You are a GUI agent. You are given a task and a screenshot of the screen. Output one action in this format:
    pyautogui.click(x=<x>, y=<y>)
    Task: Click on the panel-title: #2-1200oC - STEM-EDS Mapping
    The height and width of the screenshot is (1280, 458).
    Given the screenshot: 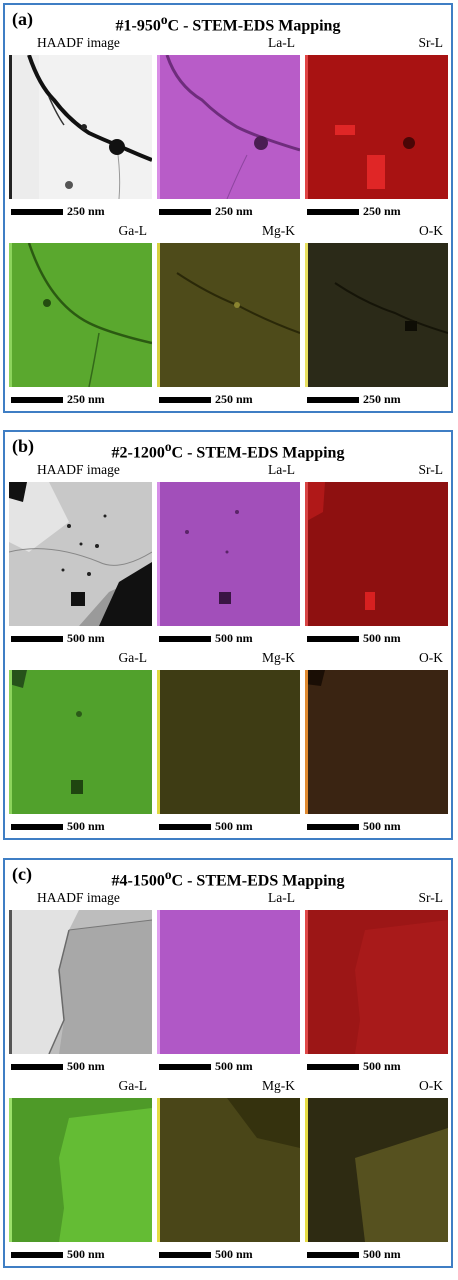 What is the action you would take?
    pyautogui.click(x=228, y=450)
    